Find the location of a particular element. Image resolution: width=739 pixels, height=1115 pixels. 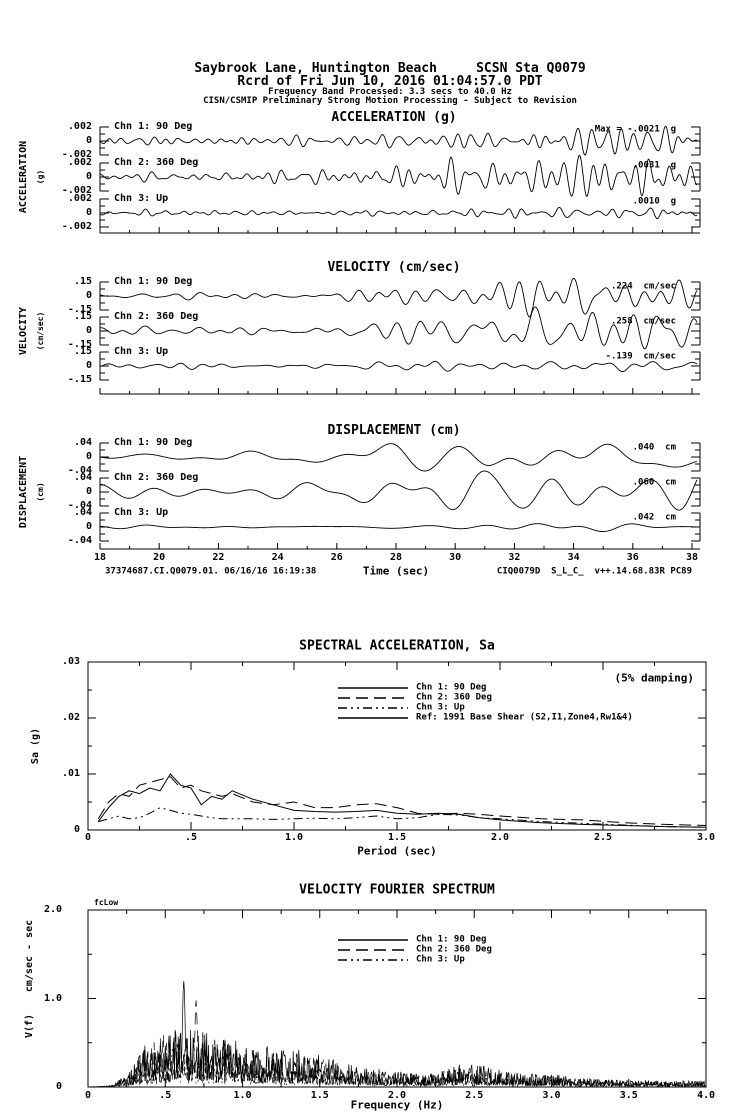

fourier-xlabel: Frequency (Hz) is located at coordinates (397, 1105).